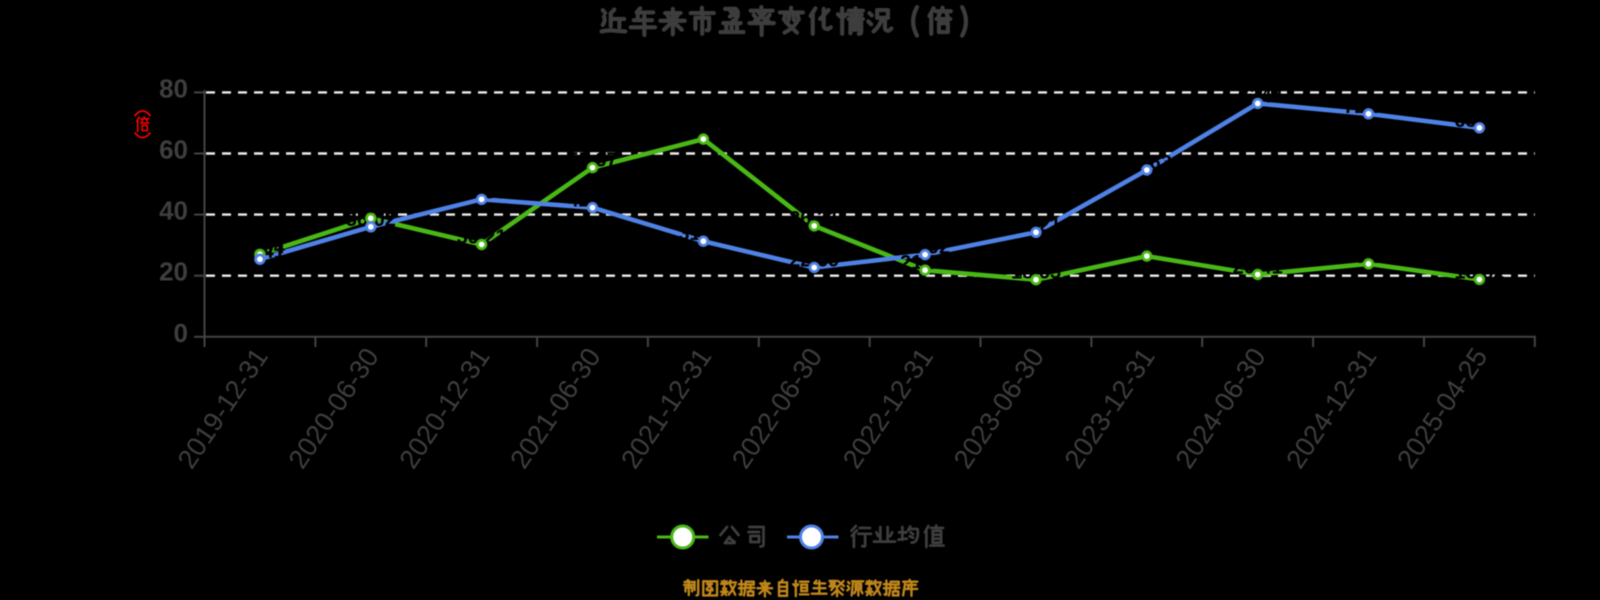 Image resolution: width=1600 pixels, height=600 pixels. What do you see at coordinates (371, 211) in the screenshot?
I see `svg-text: 38.83` at bounding box center [371, 211].